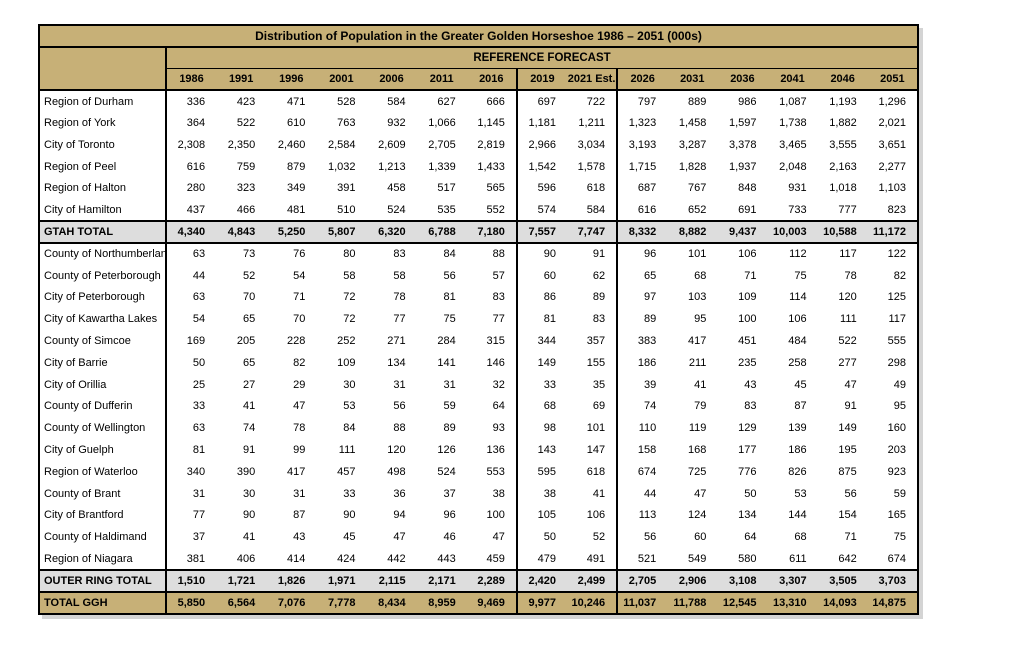  What do you see at coordinates (349, 319) in the screenshot?
I see `population-value-cell: 72` at bounding box center [349, 319].